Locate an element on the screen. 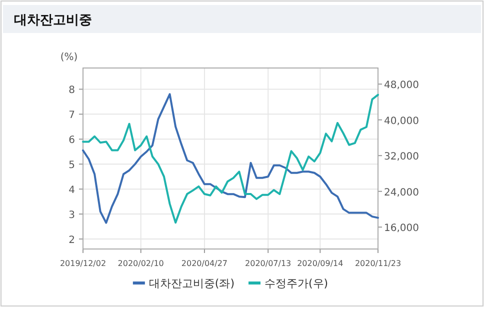 The width and height of the screenshot is (484, 309). x-tick-label: 2019/12/02 is located at coordinates (83, 263).